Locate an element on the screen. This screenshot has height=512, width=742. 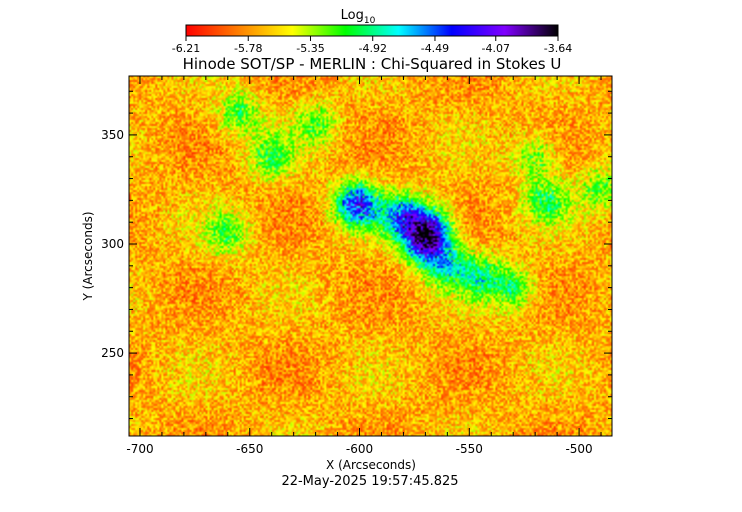
colorbar-tick-label: -4.92 is located at coordinates (372, 48).